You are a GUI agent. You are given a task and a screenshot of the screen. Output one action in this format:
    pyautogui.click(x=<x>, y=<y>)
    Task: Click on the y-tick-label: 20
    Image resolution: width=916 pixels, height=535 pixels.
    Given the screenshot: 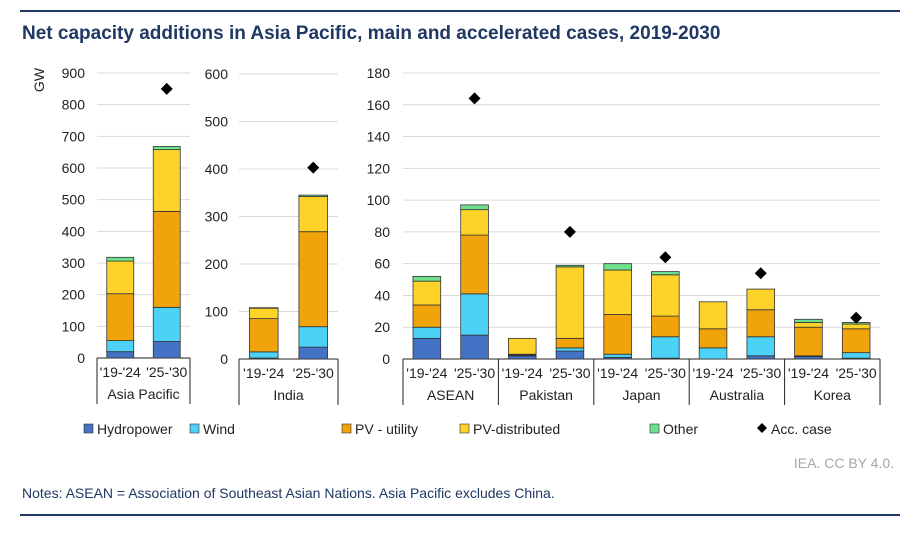 What is the action you would take?
    pyautogui.click(x=382, y=327)
    